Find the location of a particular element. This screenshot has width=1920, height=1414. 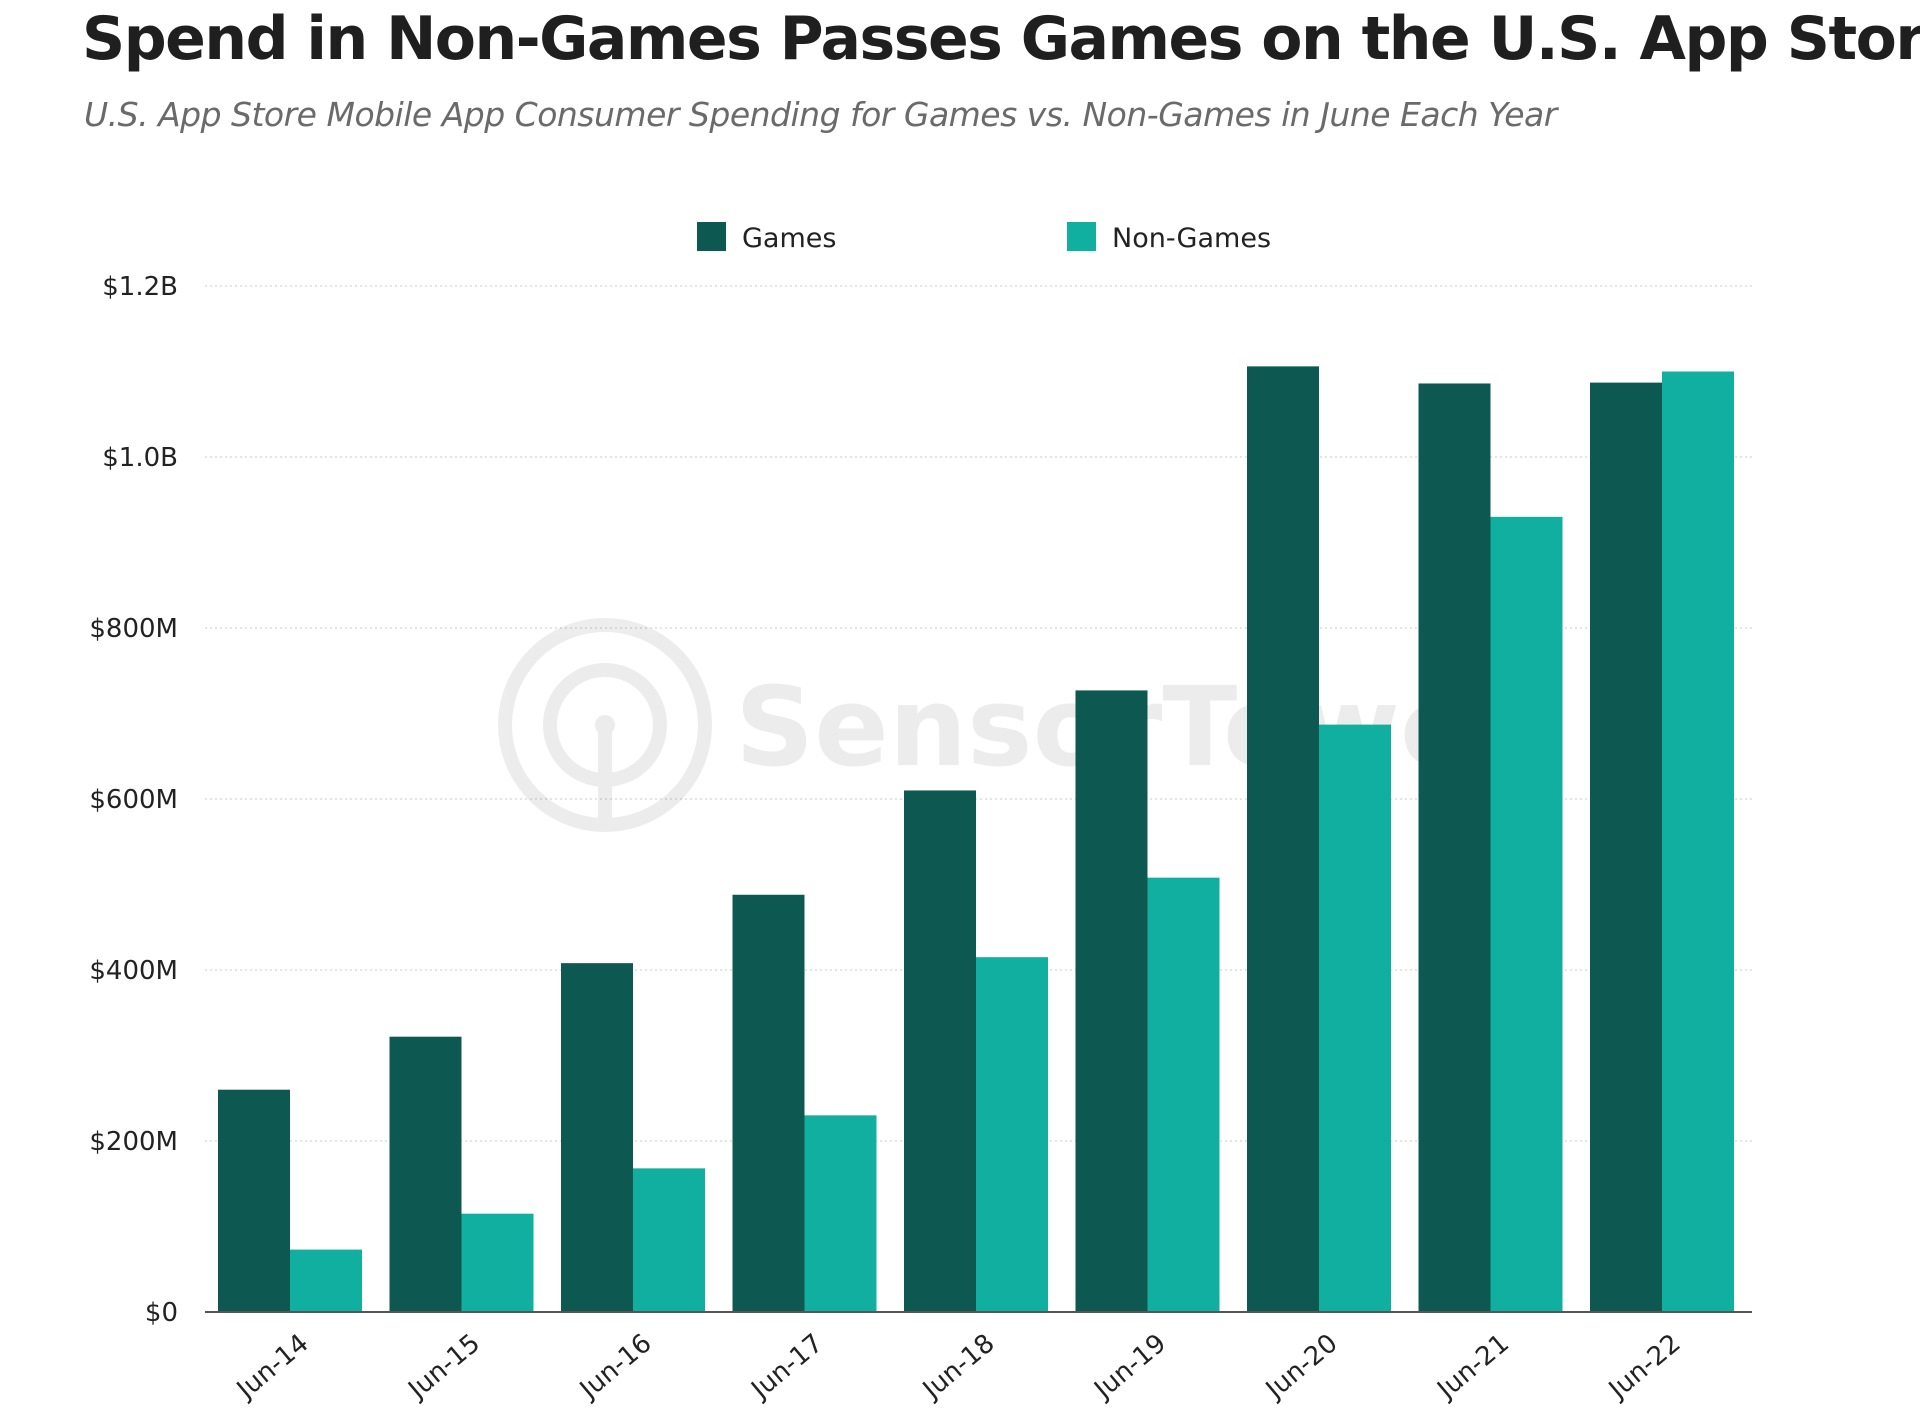

x-tick-label: Jun-16 is located at coordinates (615, 1367).